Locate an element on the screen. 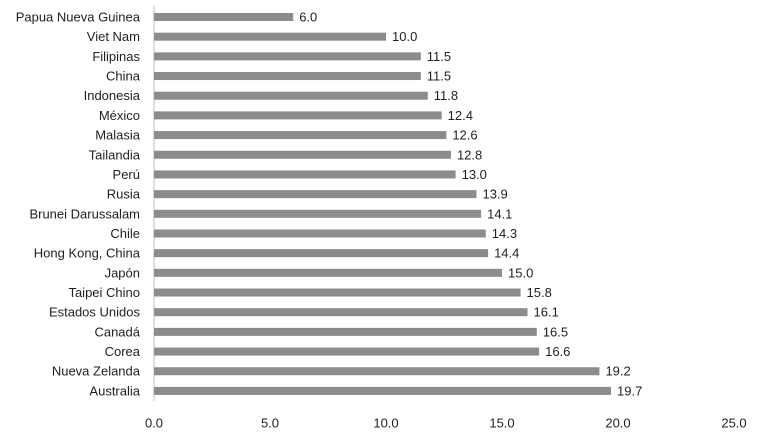  data-label: 16.5 is located at coordinates (555, 331).